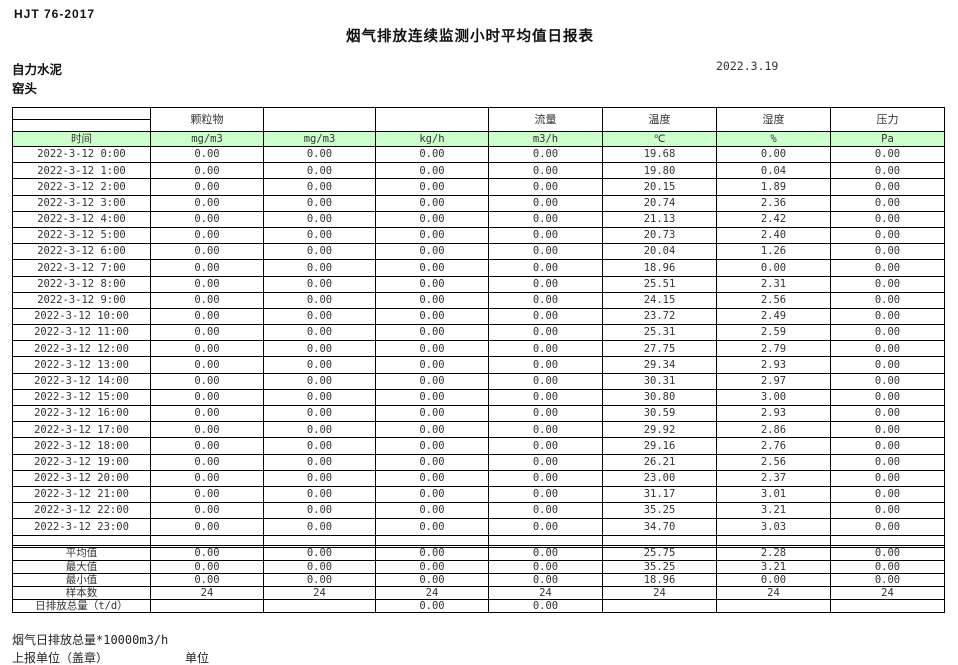 The height and width of the screenshot is (665, 958). What do you see at coordinates (55, 14) in the screenshot?
I see `standard-code: HJT 76-2017` at bounding box center [55, 14].